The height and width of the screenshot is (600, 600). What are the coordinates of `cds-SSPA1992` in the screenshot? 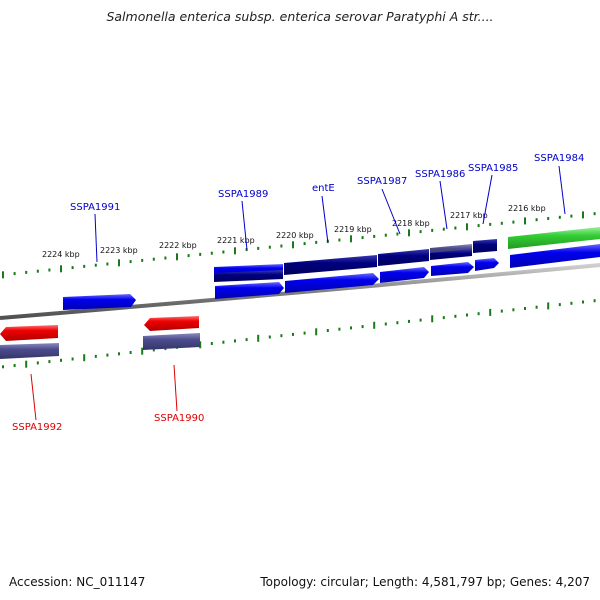 It's located at (29, 333).